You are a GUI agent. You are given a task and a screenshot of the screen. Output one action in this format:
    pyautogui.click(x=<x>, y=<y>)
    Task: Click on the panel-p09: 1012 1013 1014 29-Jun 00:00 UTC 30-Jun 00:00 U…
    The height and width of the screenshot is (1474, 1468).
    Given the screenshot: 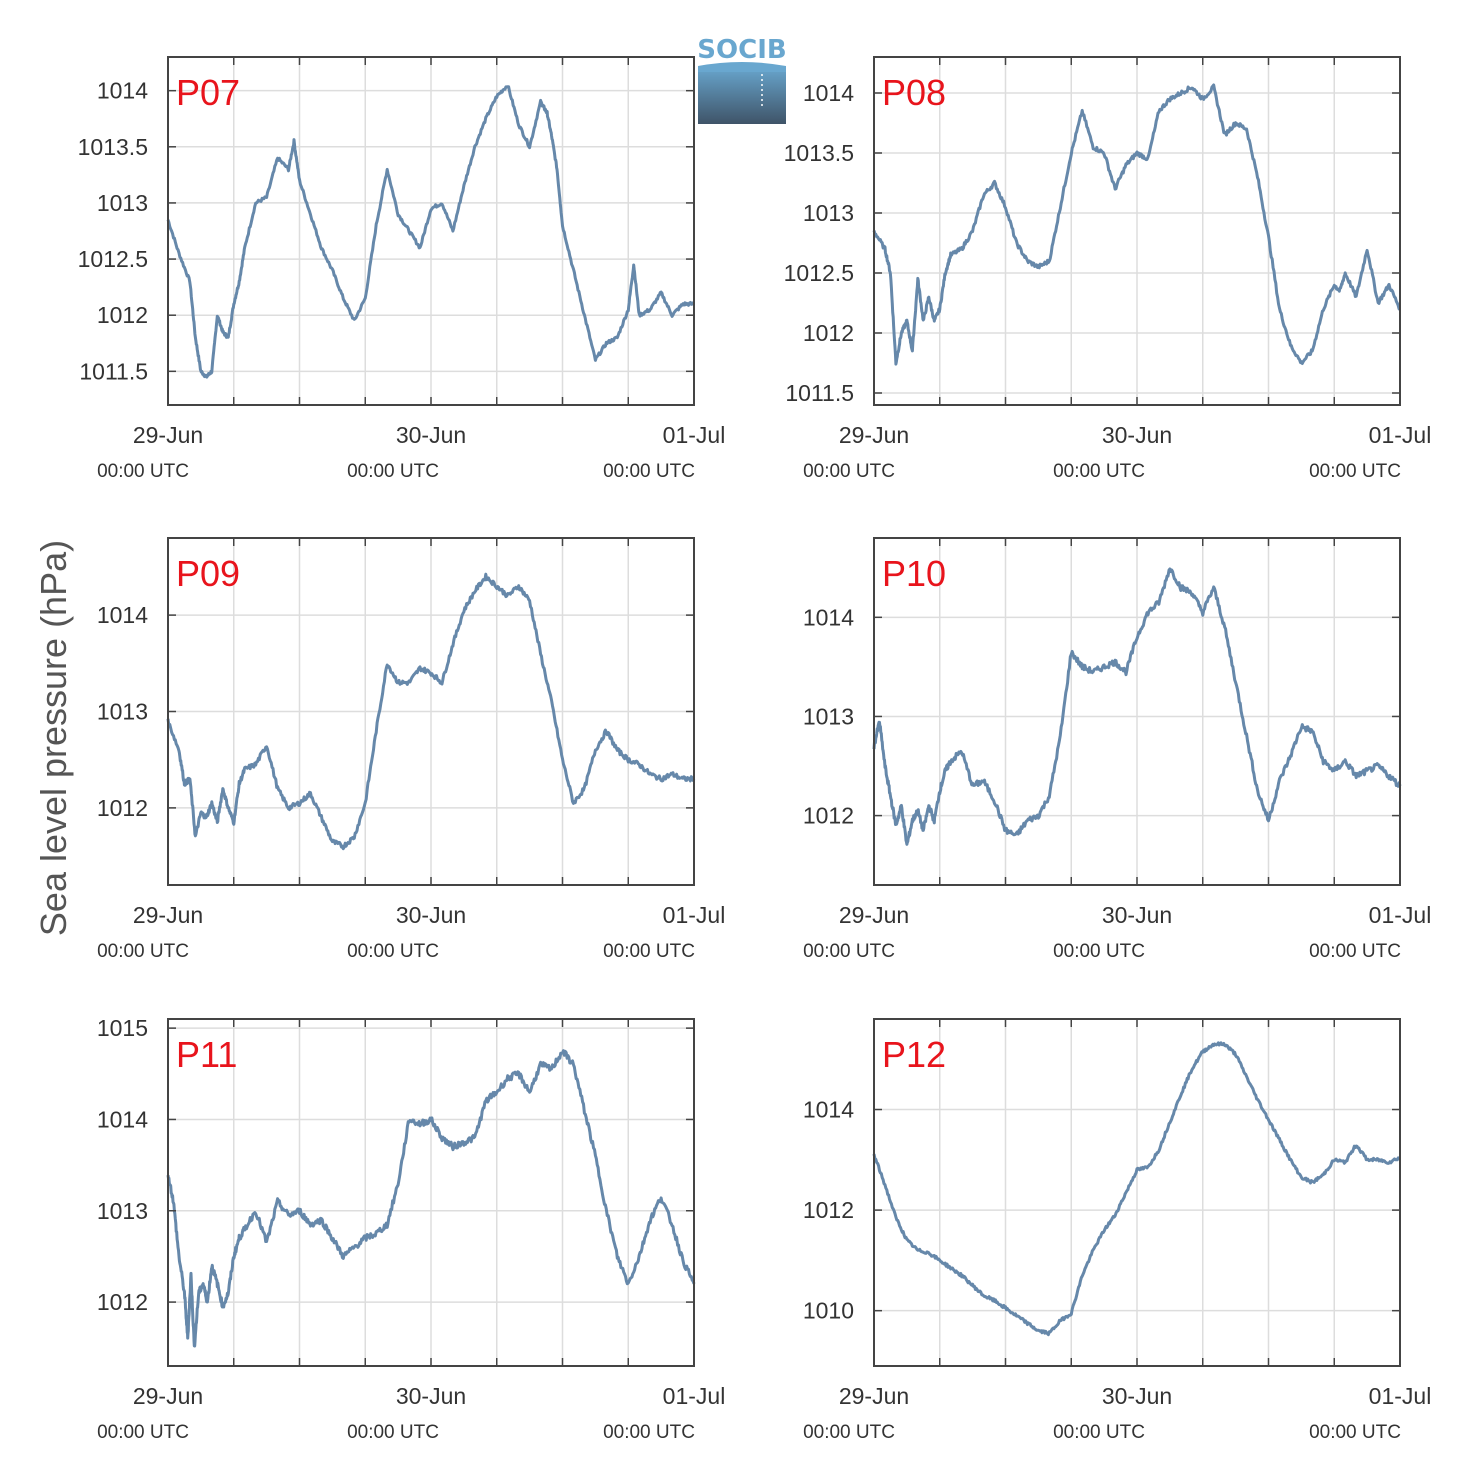 What is the action you would take?
    pyautogui.click(x=411, y=749)
    